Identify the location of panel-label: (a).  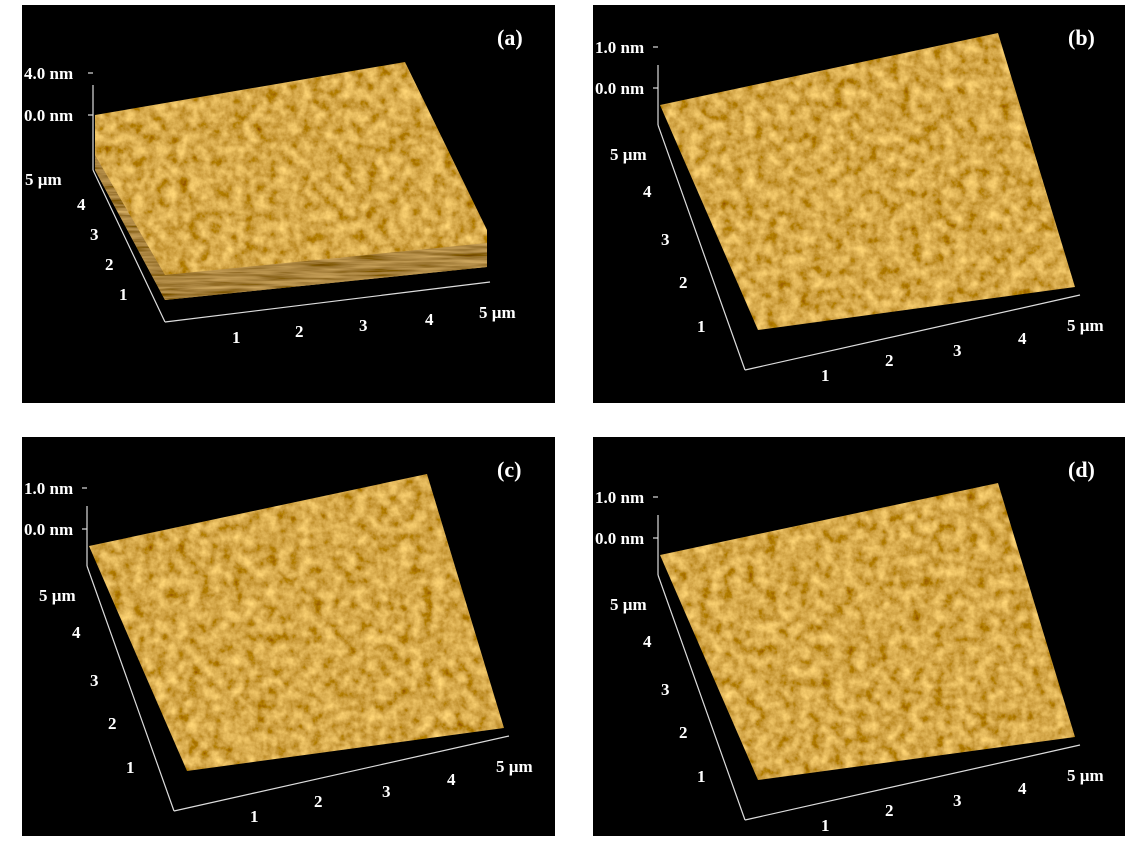
(510, 37).